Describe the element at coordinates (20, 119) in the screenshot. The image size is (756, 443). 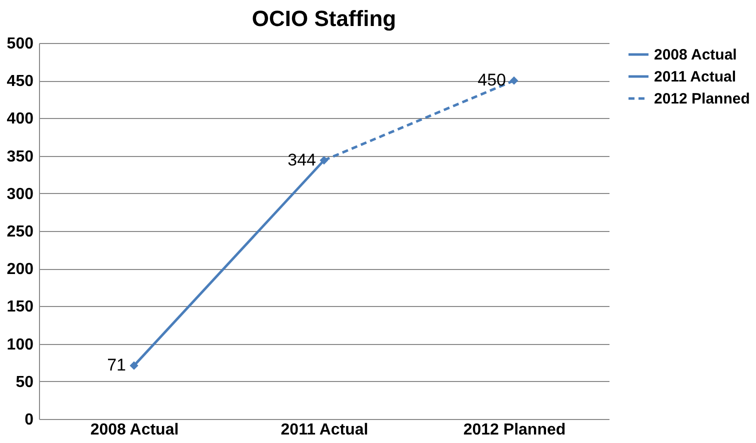
I see `y-tick-label: 400` at that location.